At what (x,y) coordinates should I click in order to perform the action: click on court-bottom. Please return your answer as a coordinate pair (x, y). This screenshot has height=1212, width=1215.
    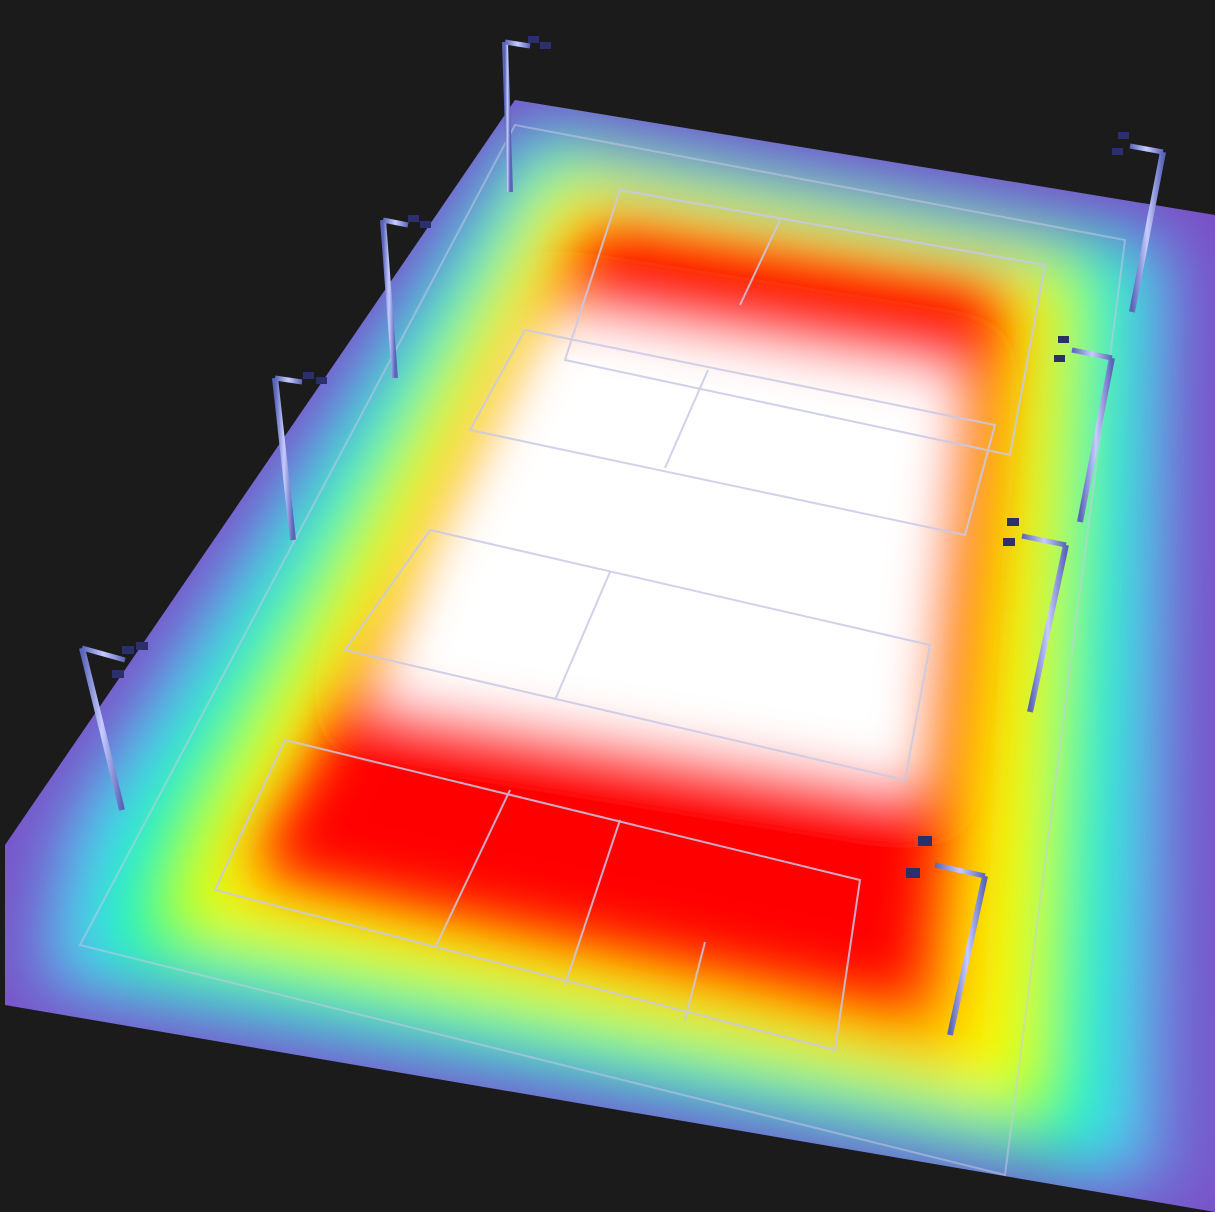
    Looking at the image, I should click on (537, 895).